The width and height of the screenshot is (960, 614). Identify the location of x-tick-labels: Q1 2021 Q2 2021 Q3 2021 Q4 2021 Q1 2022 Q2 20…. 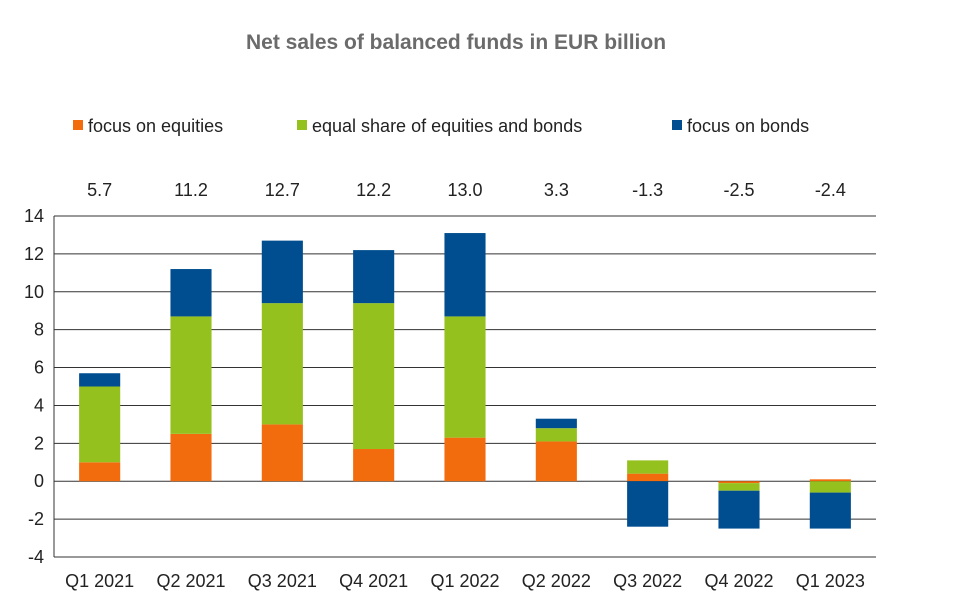
(465, 581).